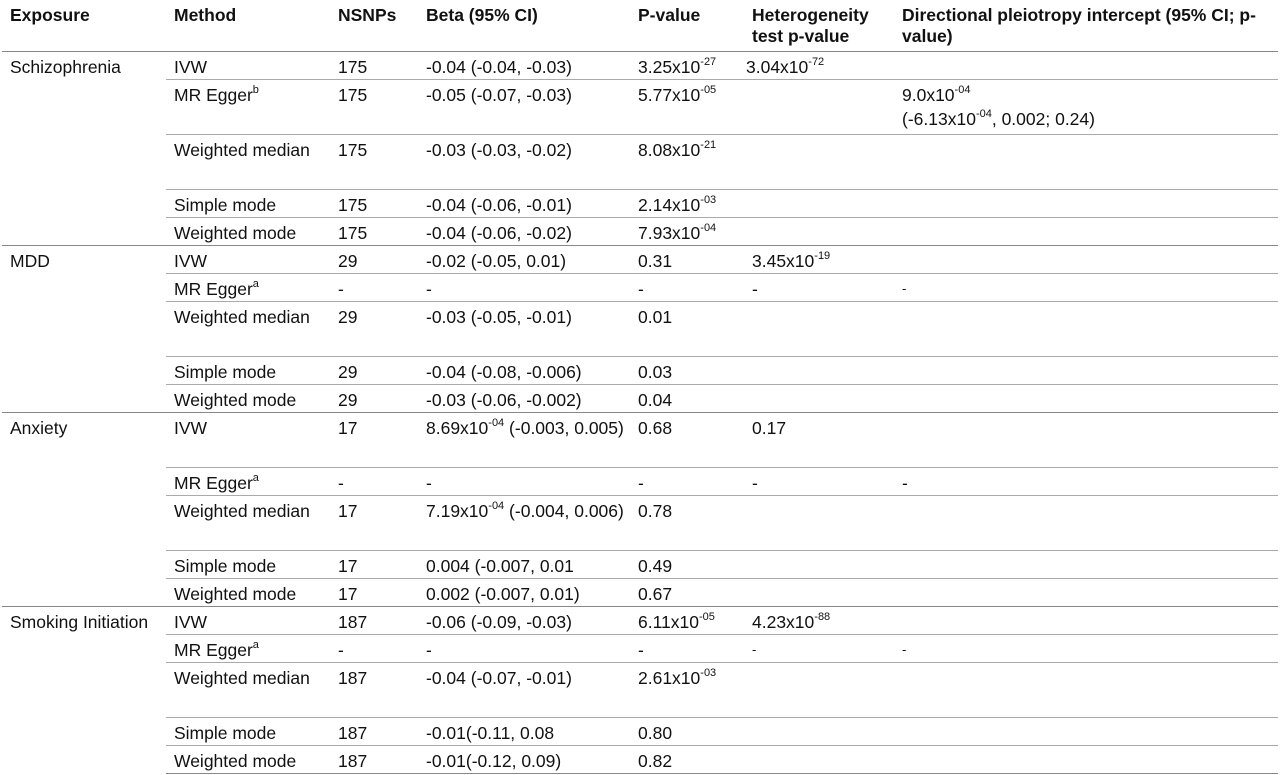 This screenshot has height=775, width=1280. Describe the element at coordinates (248, 26) in the screenshot. I see `header-method: Method` at that location.